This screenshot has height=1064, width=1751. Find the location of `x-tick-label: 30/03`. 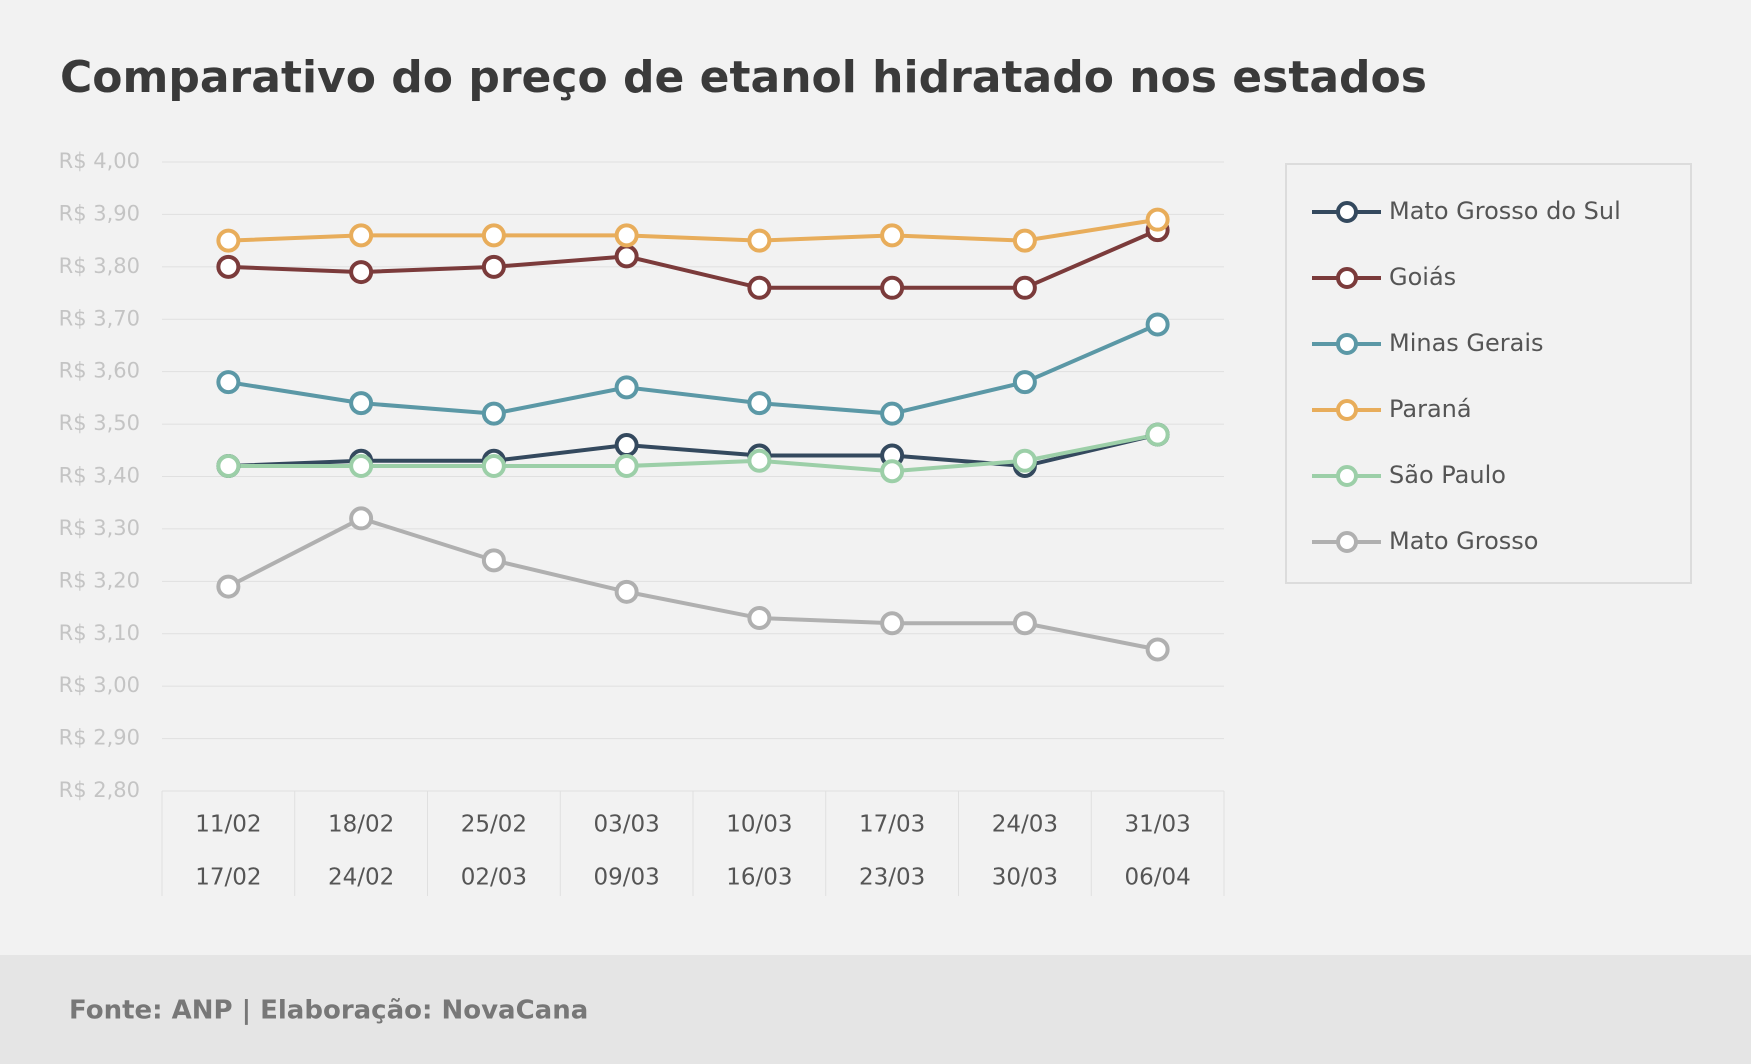

x-tick-label: 30/03 is located at coordinates (1025, 878).